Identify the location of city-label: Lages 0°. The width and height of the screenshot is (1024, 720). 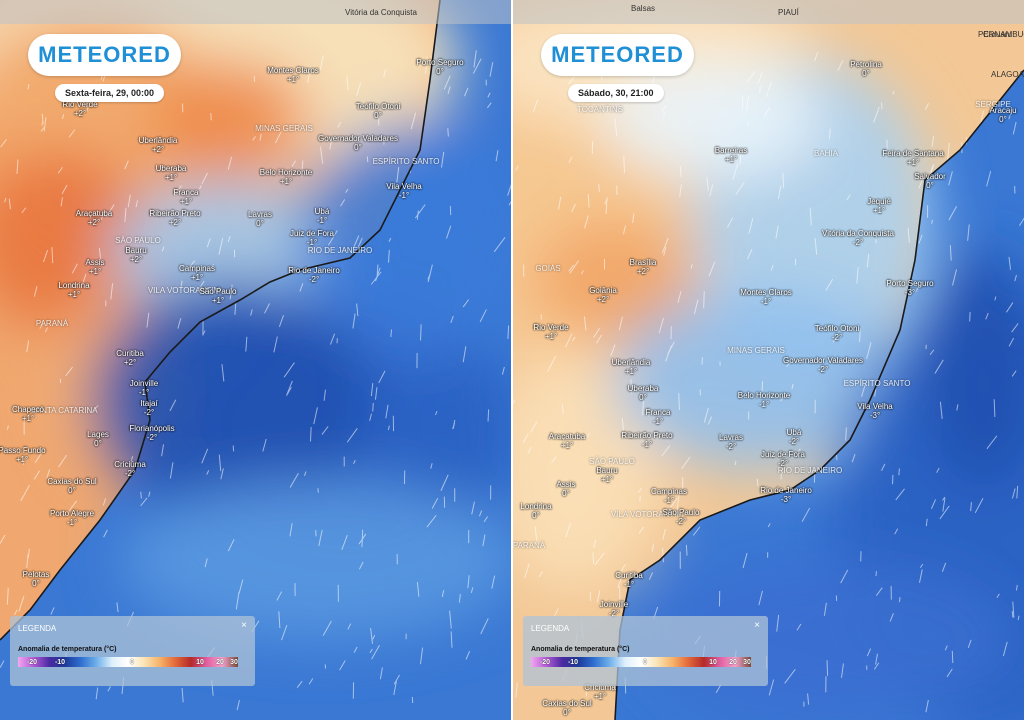
(98, 439).